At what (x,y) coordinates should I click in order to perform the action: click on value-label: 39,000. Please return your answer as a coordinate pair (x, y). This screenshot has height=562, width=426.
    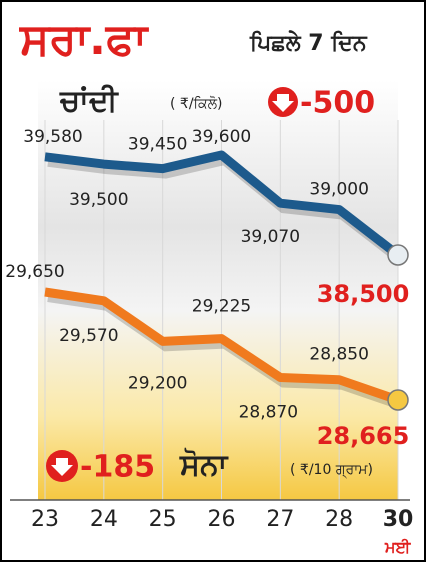
    Looking at the image, I should click on (338, 190).